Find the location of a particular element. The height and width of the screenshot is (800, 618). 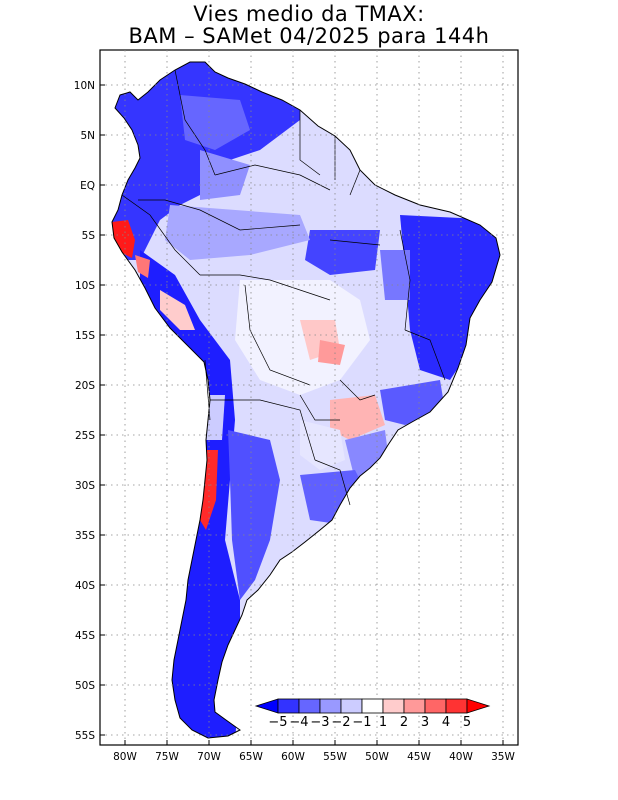

colorbar-label: 5 is located at coordinates (467, 722).